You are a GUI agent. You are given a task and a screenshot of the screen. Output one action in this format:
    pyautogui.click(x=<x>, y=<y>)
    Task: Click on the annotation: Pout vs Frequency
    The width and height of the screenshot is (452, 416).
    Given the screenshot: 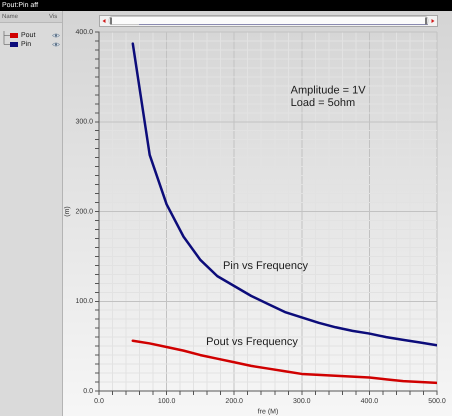 What is the action you would take?
    pyautogui.click(x=252, y=342)
    